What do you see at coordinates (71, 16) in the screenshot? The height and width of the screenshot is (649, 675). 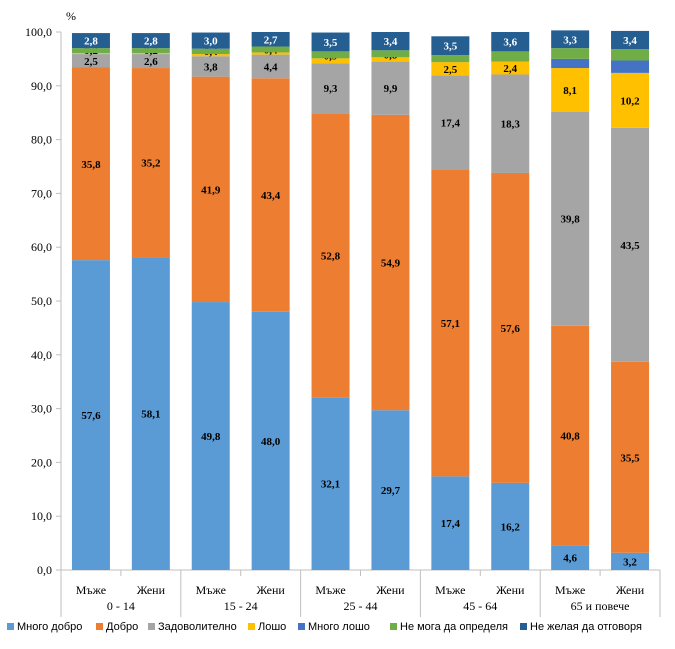 I see `y-unit-label: %` at bounding box center [71, 16].